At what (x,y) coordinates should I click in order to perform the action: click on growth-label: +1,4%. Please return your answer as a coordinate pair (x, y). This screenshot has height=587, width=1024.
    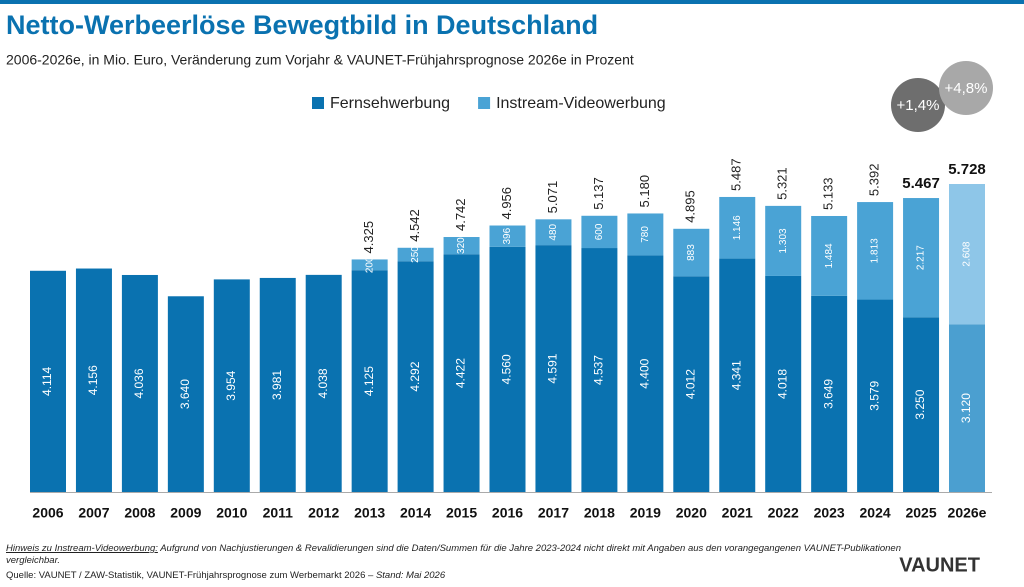
    Looking at the image, I should click on (918, 105).